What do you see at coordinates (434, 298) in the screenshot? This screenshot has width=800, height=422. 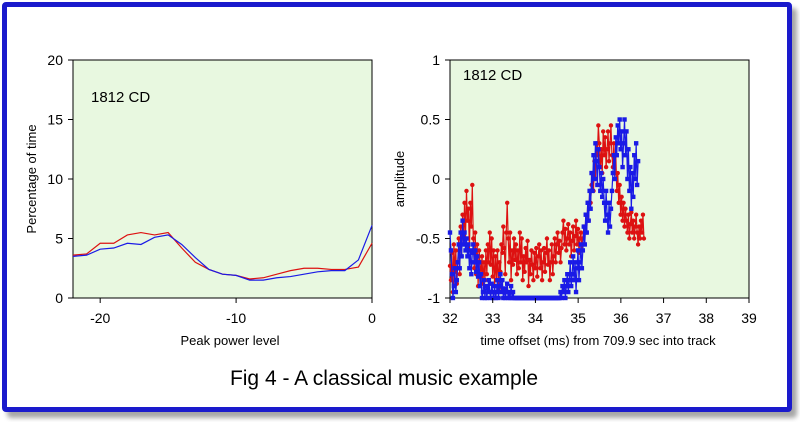 I see `right-y-tick-label: -1` at bounding box center [434, 298].